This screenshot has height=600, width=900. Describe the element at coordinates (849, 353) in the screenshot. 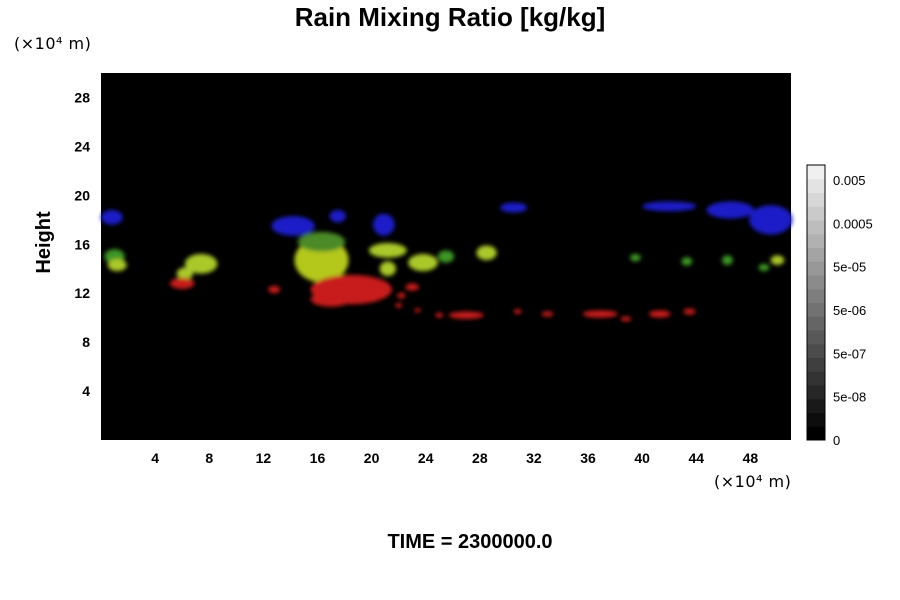

I see `colorbar-label: 5e-07` at that location.